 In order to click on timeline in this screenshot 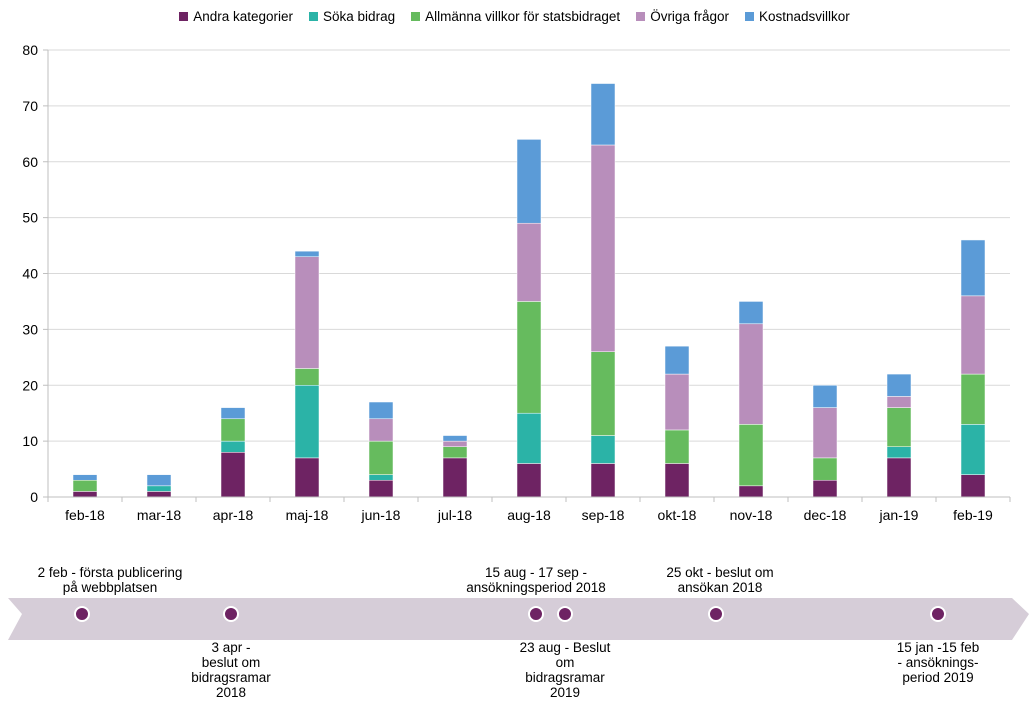, I will do `click(518, 619)`.